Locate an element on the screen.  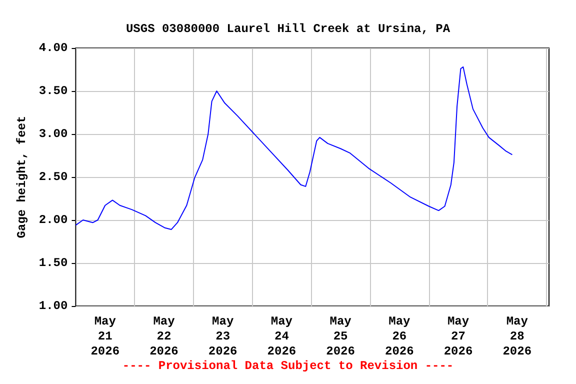
x-tick-label: May 22 2026 is located at coordinates (164, 336).